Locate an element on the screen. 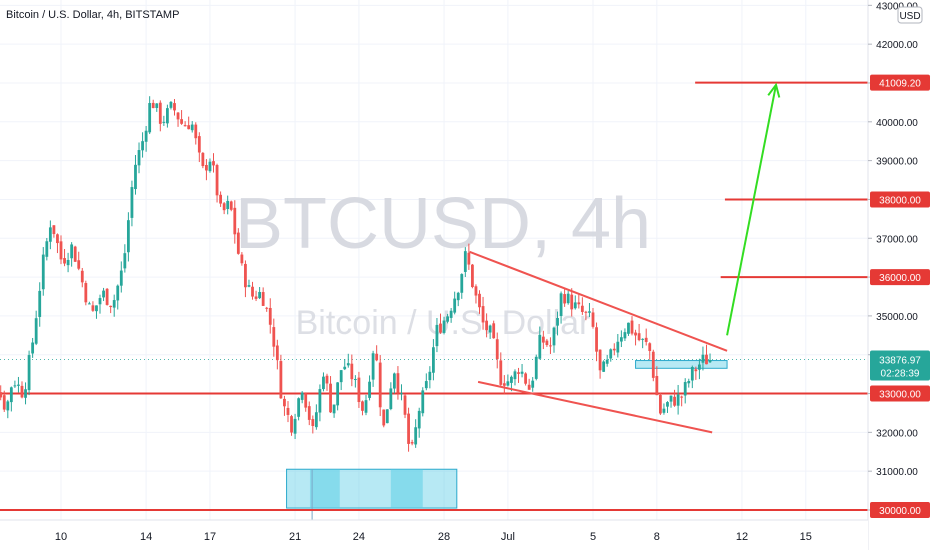 The width and height of the screenshot is (932, 555). target-arrow-head is located at coordinates (774, 90).